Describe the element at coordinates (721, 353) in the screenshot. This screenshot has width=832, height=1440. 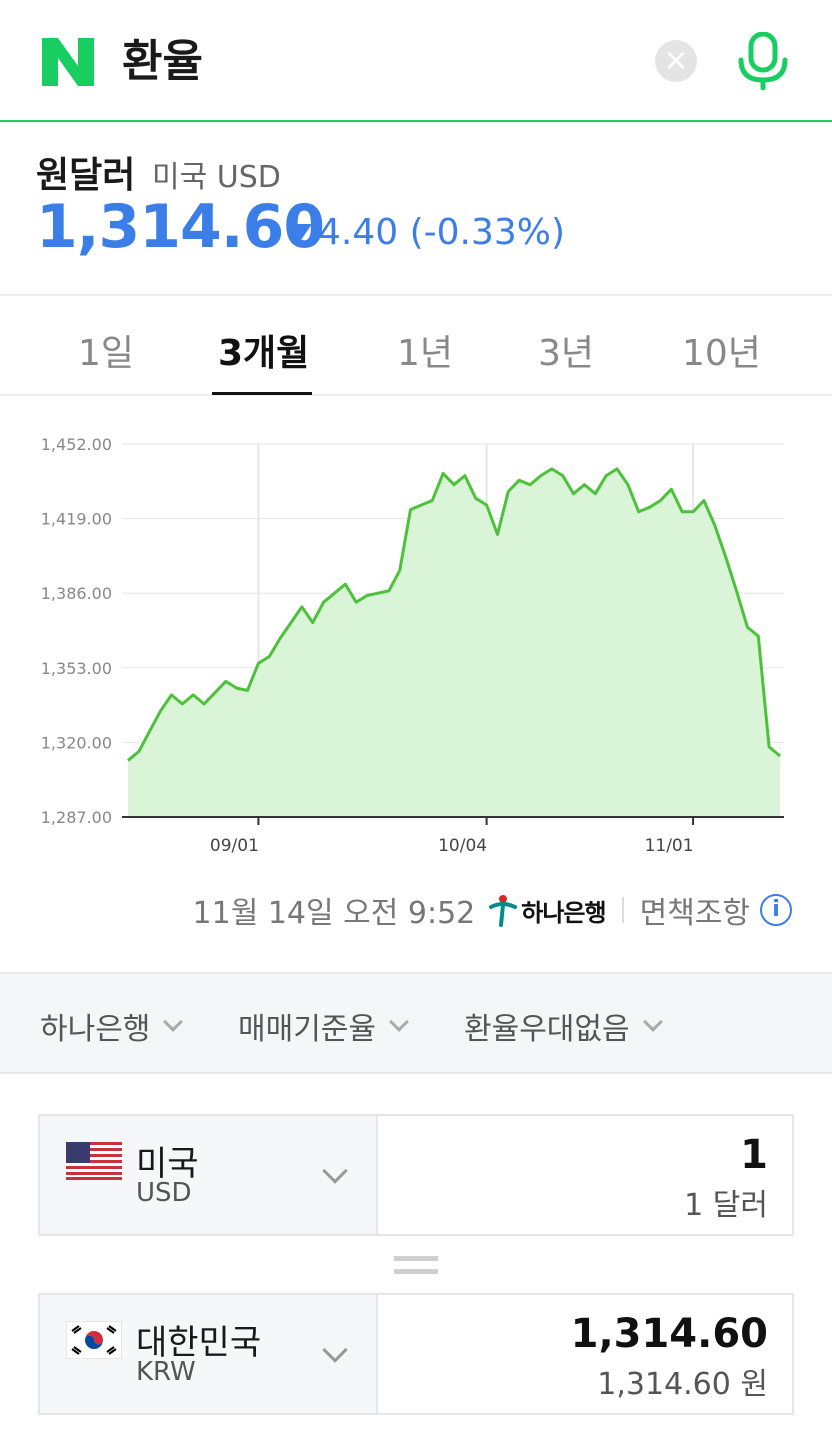
I see `tab-10-years: 10년` at that location.